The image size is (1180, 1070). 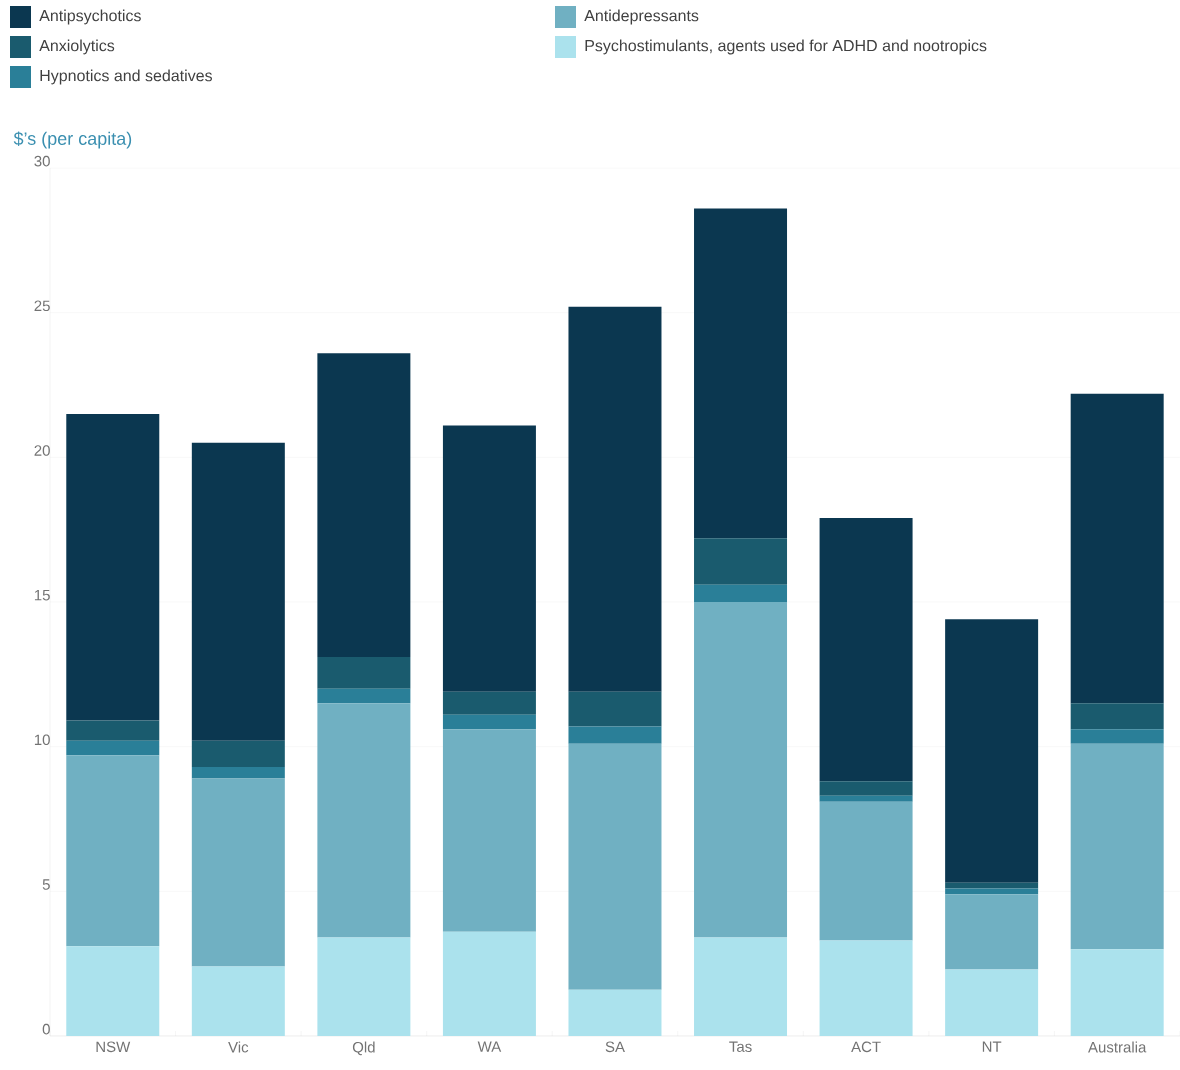 I want to click on x-tick-label: ACT, so click(x=866, y=1047).